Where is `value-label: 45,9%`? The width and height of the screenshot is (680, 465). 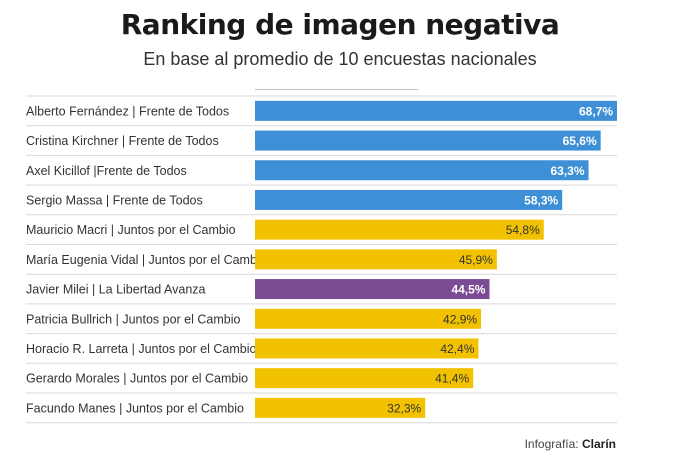
value-label: 45,9% is located at coordinates (476, 260).